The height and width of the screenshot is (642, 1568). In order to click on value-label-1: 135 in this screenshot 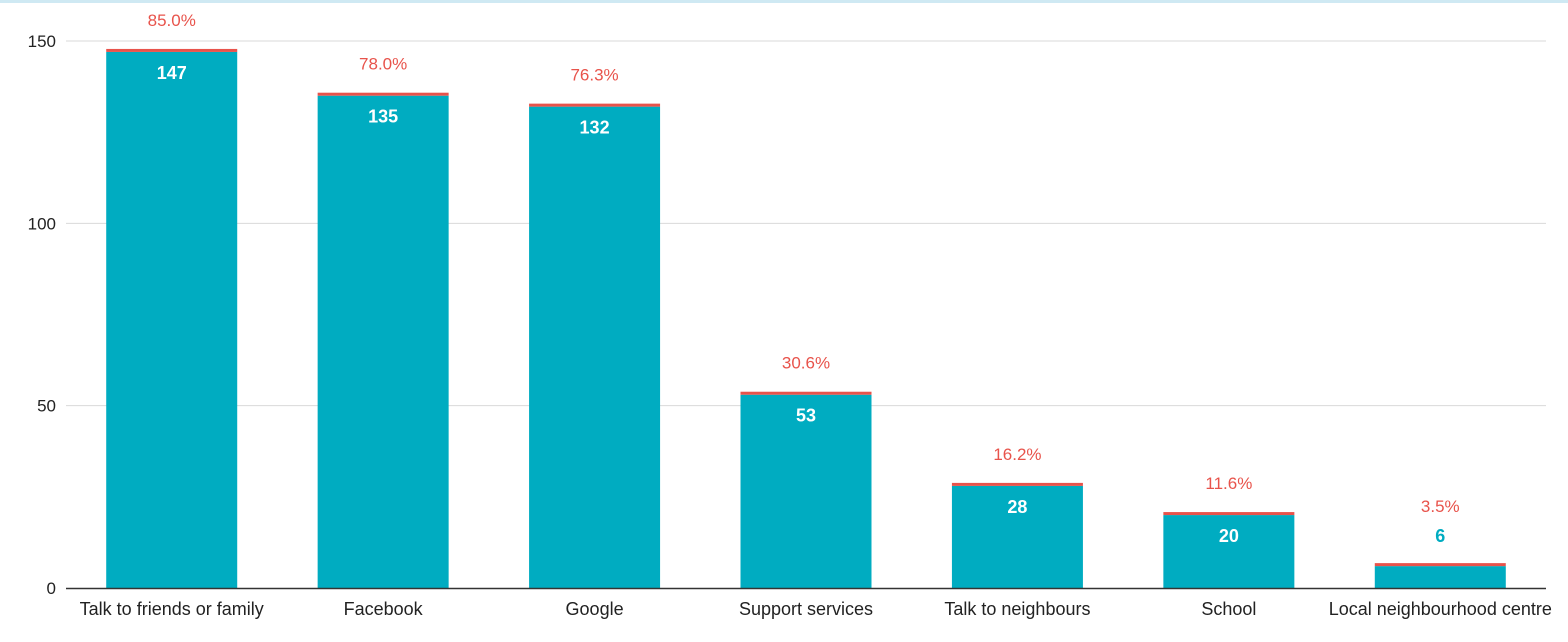, I will do `click(383, 117)`.